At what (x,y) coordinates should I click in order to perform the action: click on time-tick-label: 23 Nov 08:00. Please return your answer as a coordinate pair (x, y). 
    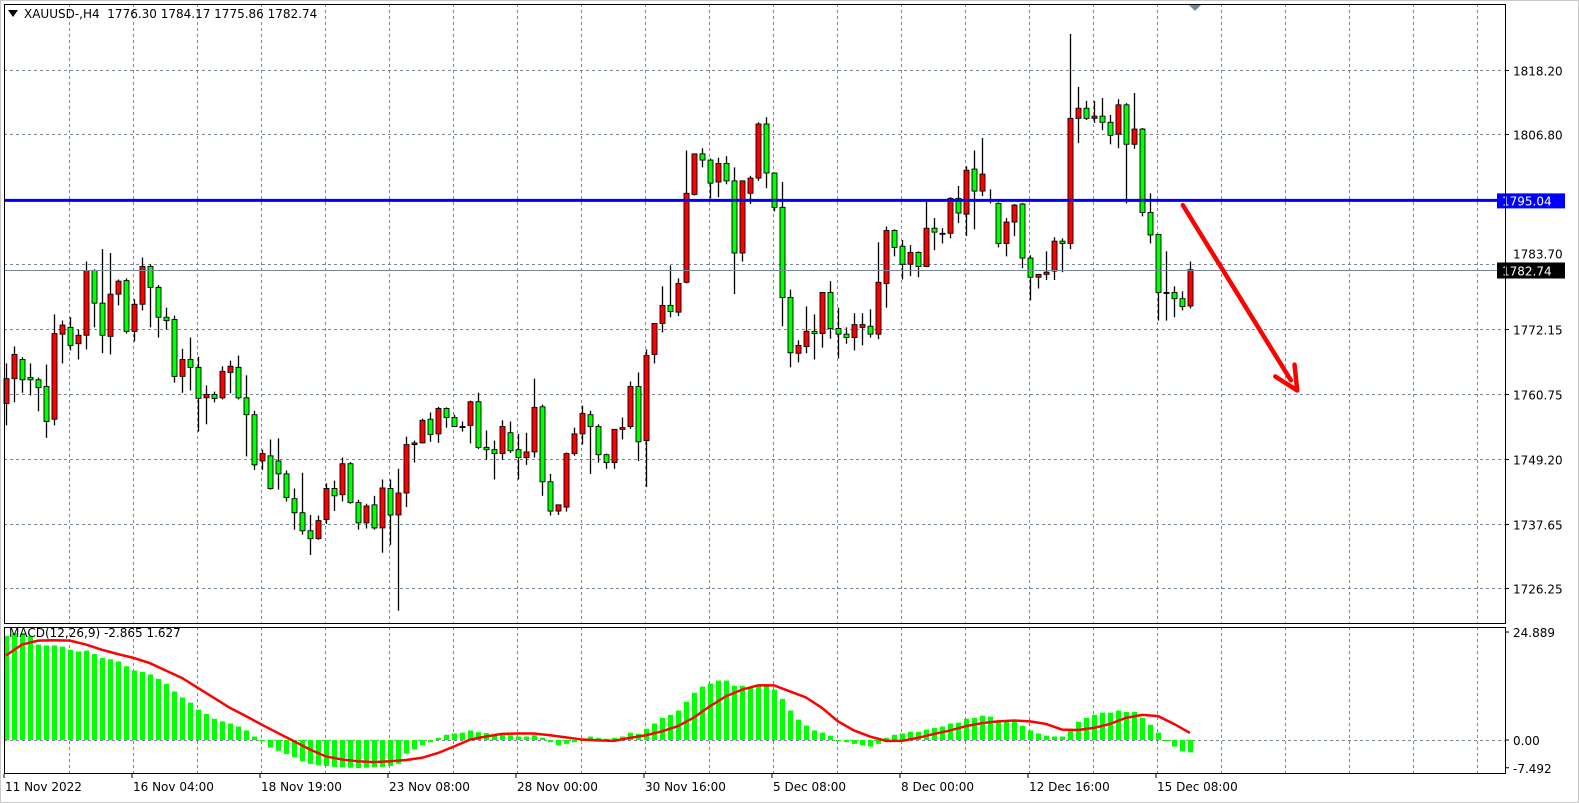
    Looking at the image, I should click on (429, 787).